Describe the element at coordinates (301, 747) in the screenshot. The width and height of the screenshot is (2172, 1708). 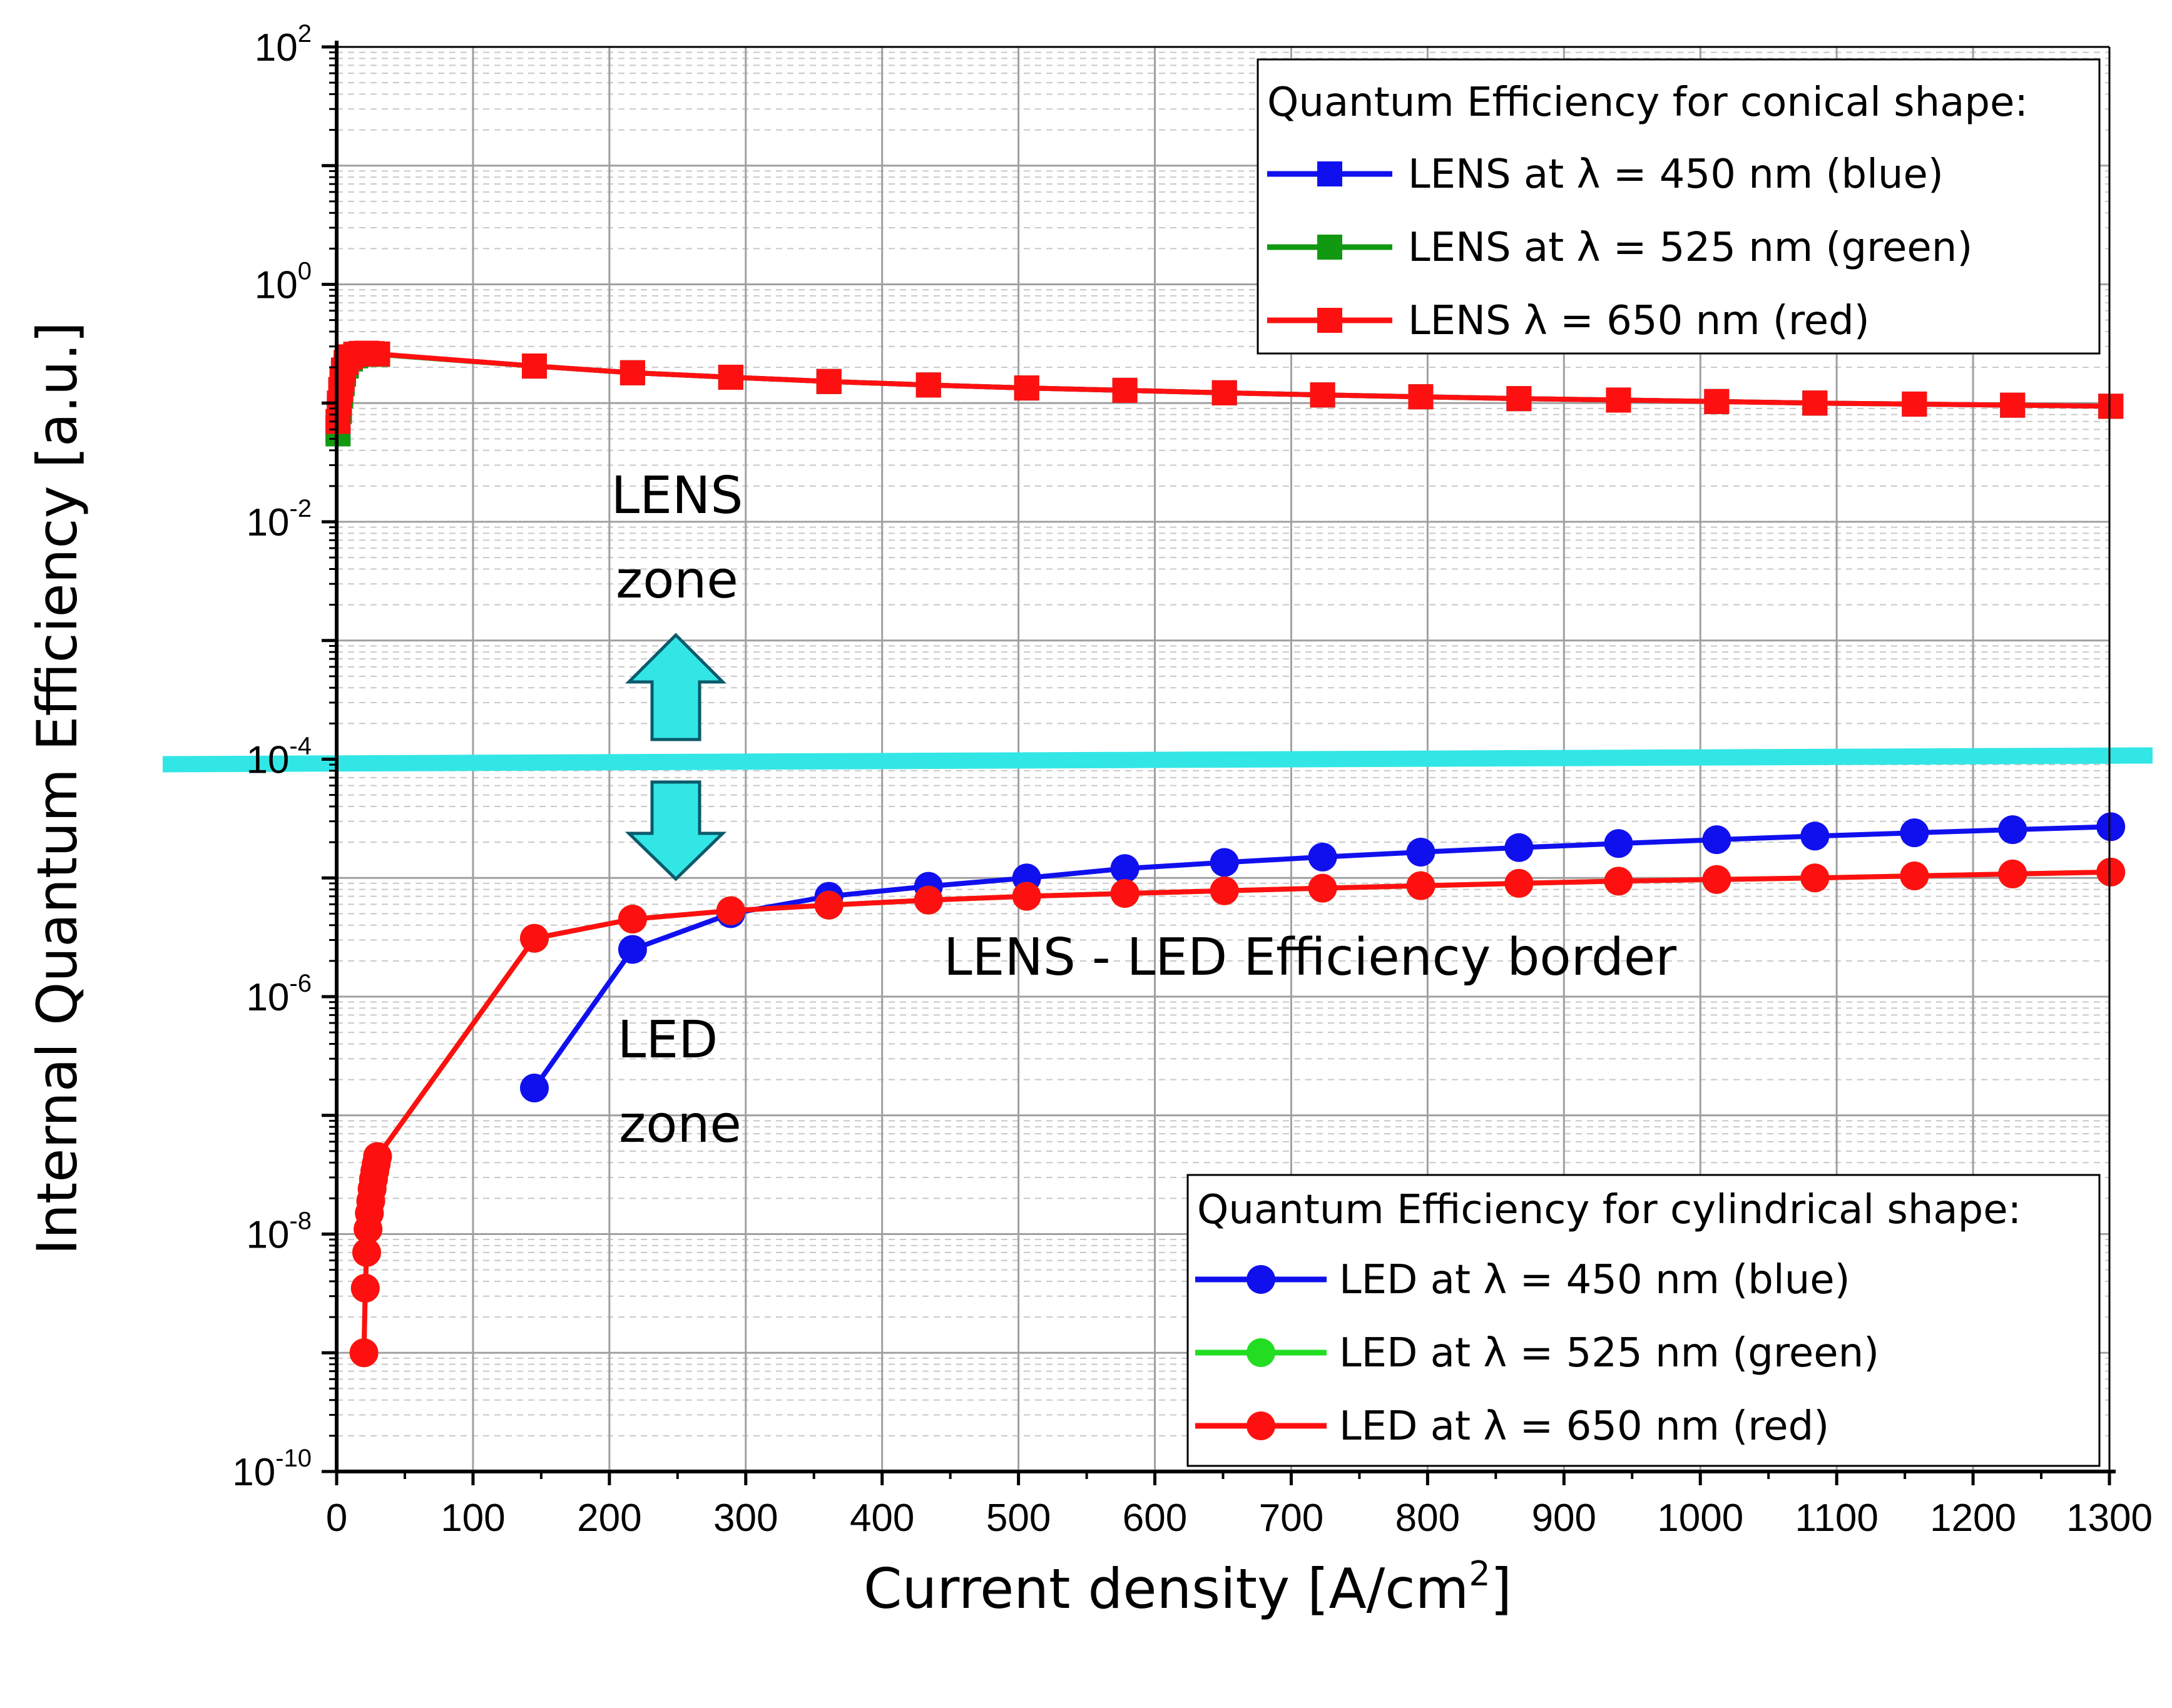
I see `y-tick-exponent: -4` at that location.